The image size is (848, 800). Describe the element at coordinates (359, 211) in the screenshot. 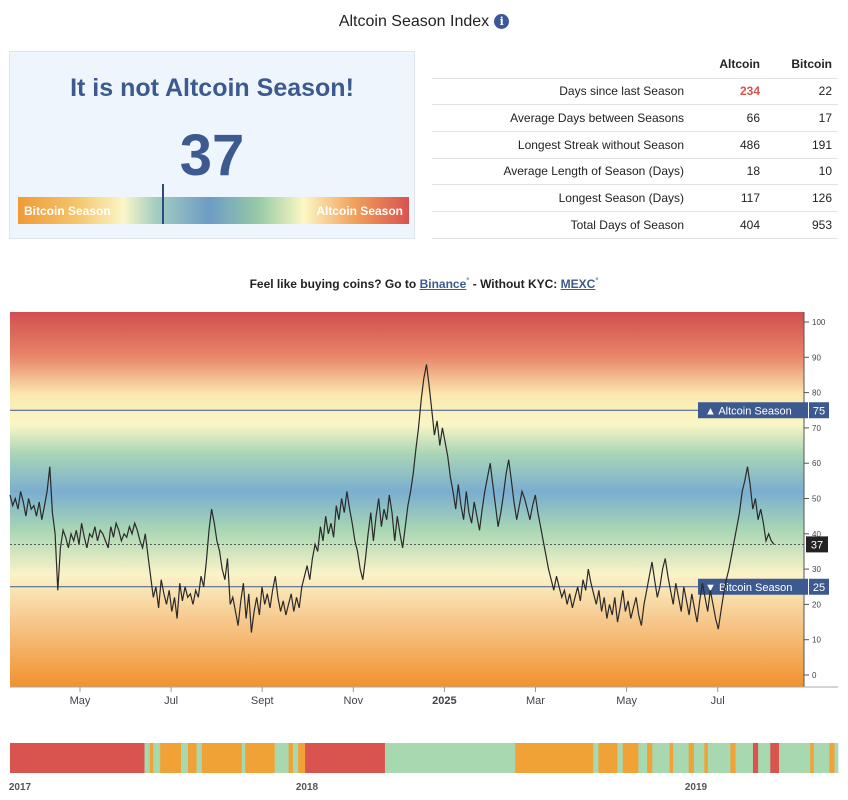

I see `gauge-altcoin-season-label: Altcoin Season` at that location.